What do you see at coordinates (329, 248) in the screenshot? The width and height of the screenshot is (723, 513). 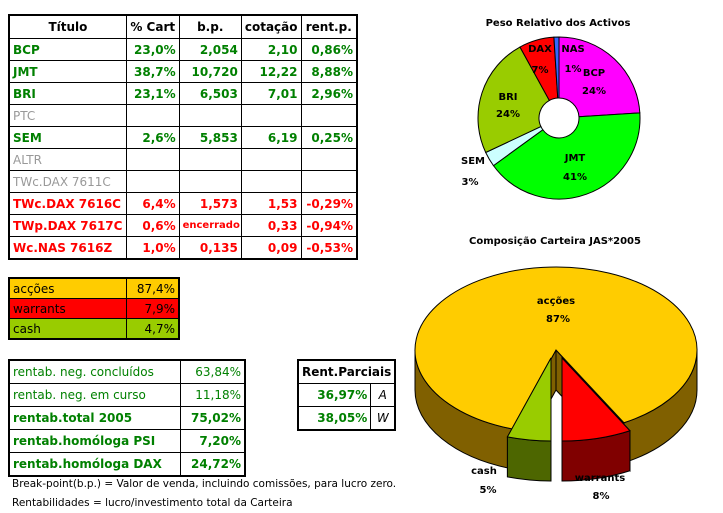 I see `cell-rent: -0,53%` at bounding box center [329, 248].